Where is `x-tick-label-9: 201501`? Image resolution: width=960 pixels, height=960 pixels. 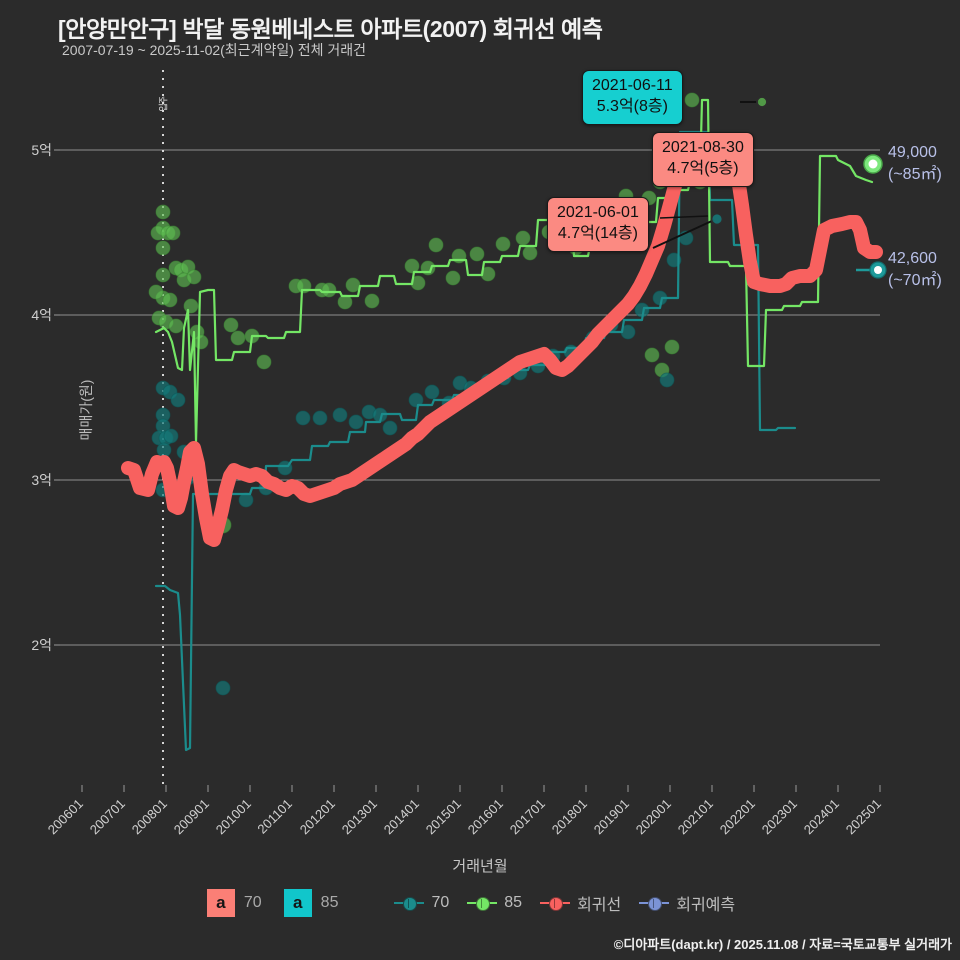
x-tick-label-9: 201501 is located at coordinates (443, 817).